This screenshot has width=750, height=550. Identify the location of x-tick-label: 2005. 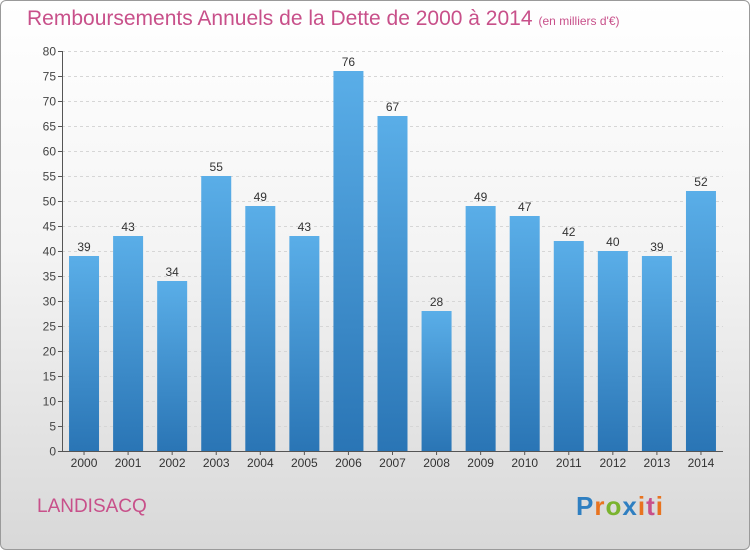
(304, 463).